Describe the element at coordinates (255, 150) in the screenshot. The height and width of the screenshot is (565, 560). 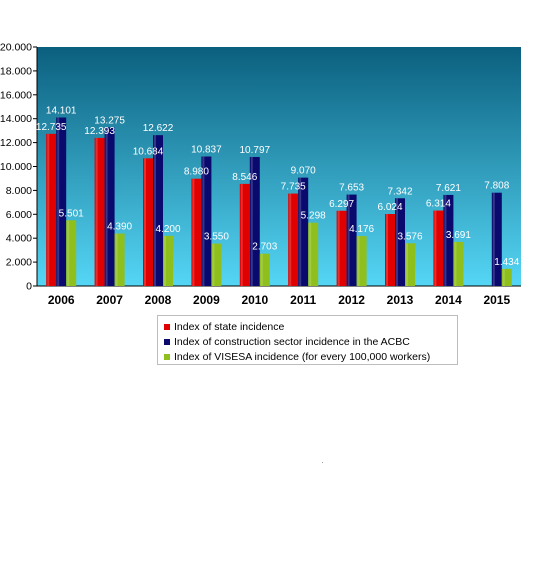
I see `data-label-acbc: 10.797` at that location.